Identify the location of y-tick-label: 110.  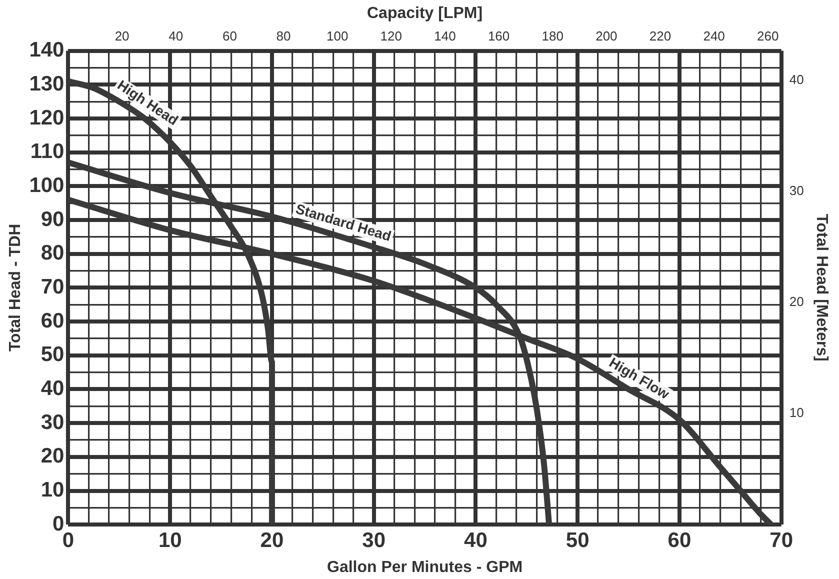
(47, 152).